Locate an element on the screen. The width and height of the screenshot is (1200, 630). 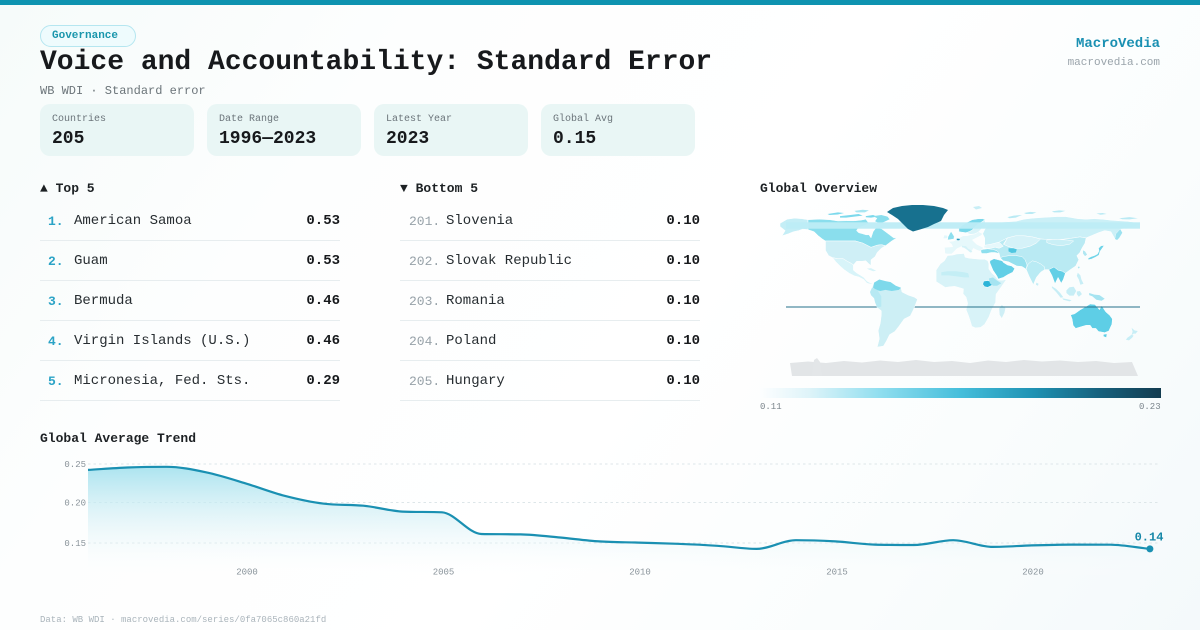
svg-text: 2000 is located at coordinates (247, 573).